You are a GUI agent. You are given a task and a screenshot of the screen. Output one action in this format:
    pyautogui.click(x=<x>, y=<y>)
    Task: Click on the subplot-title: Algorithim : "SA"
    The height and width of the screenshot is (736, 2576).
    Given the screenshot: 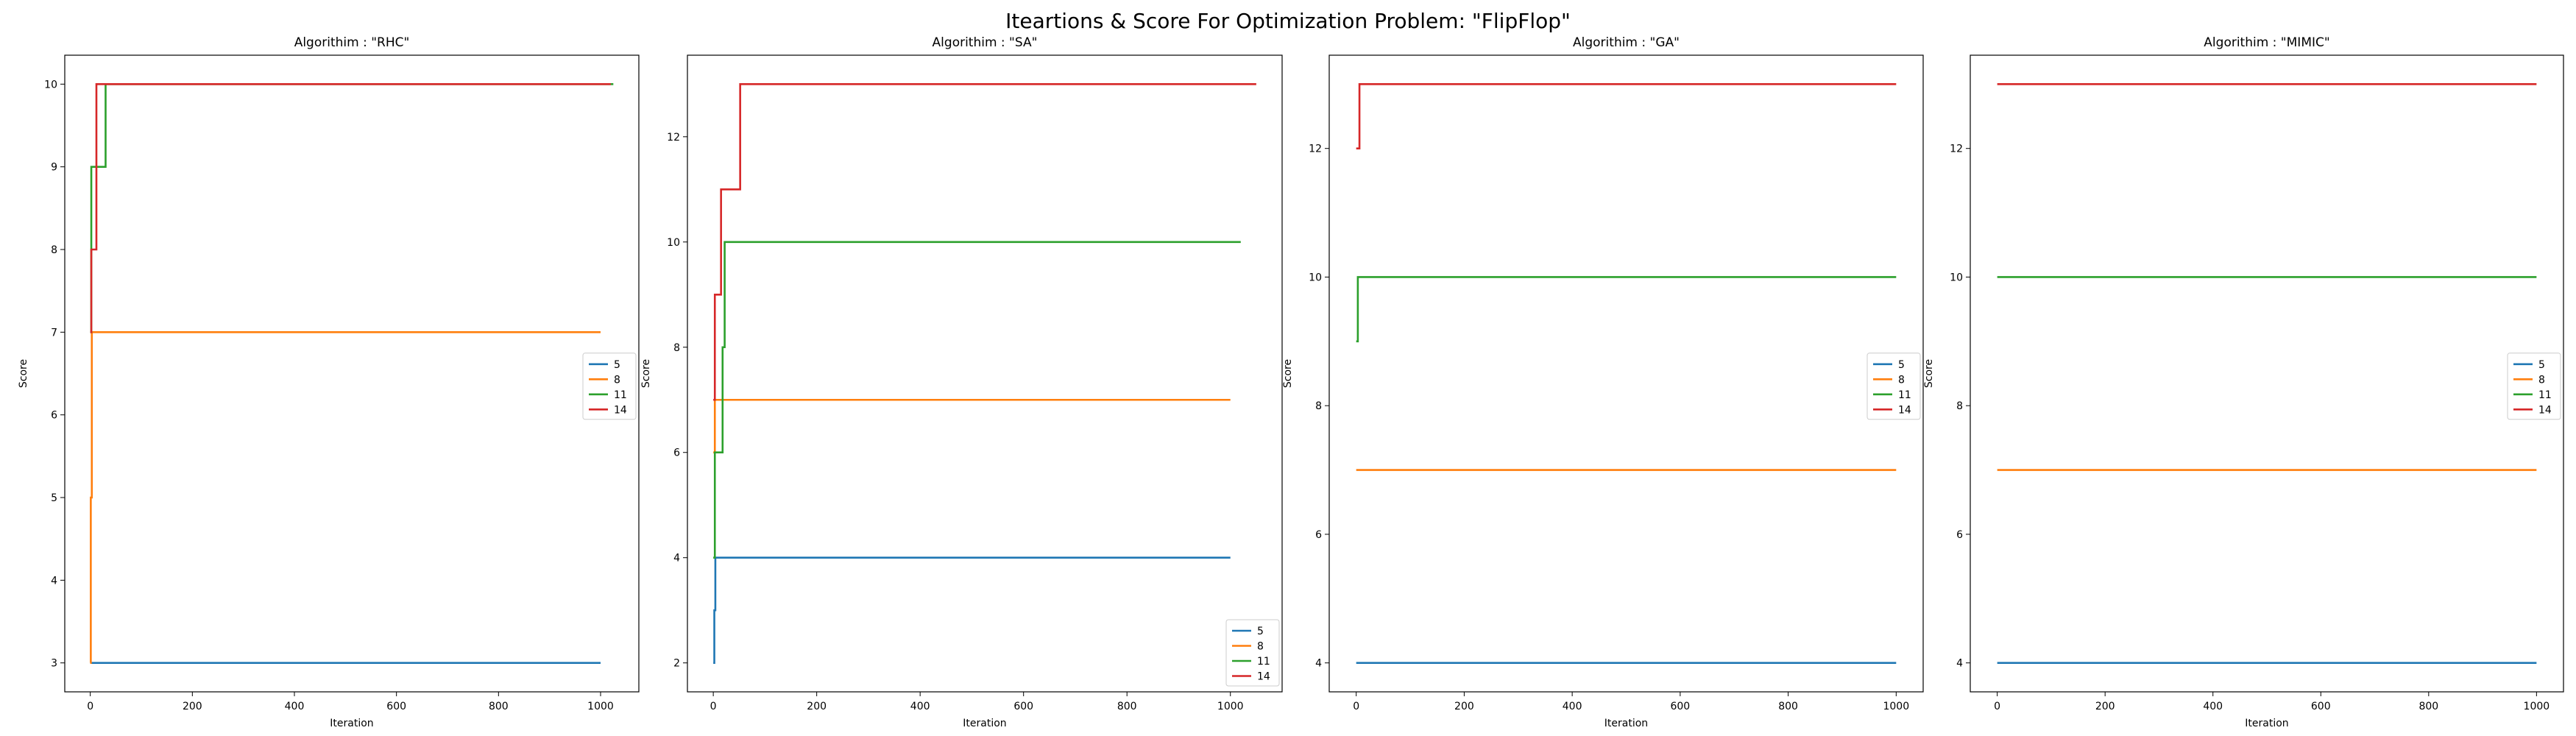 What is the action you would take?
    pyautogui.click(x=985, y=42)
    